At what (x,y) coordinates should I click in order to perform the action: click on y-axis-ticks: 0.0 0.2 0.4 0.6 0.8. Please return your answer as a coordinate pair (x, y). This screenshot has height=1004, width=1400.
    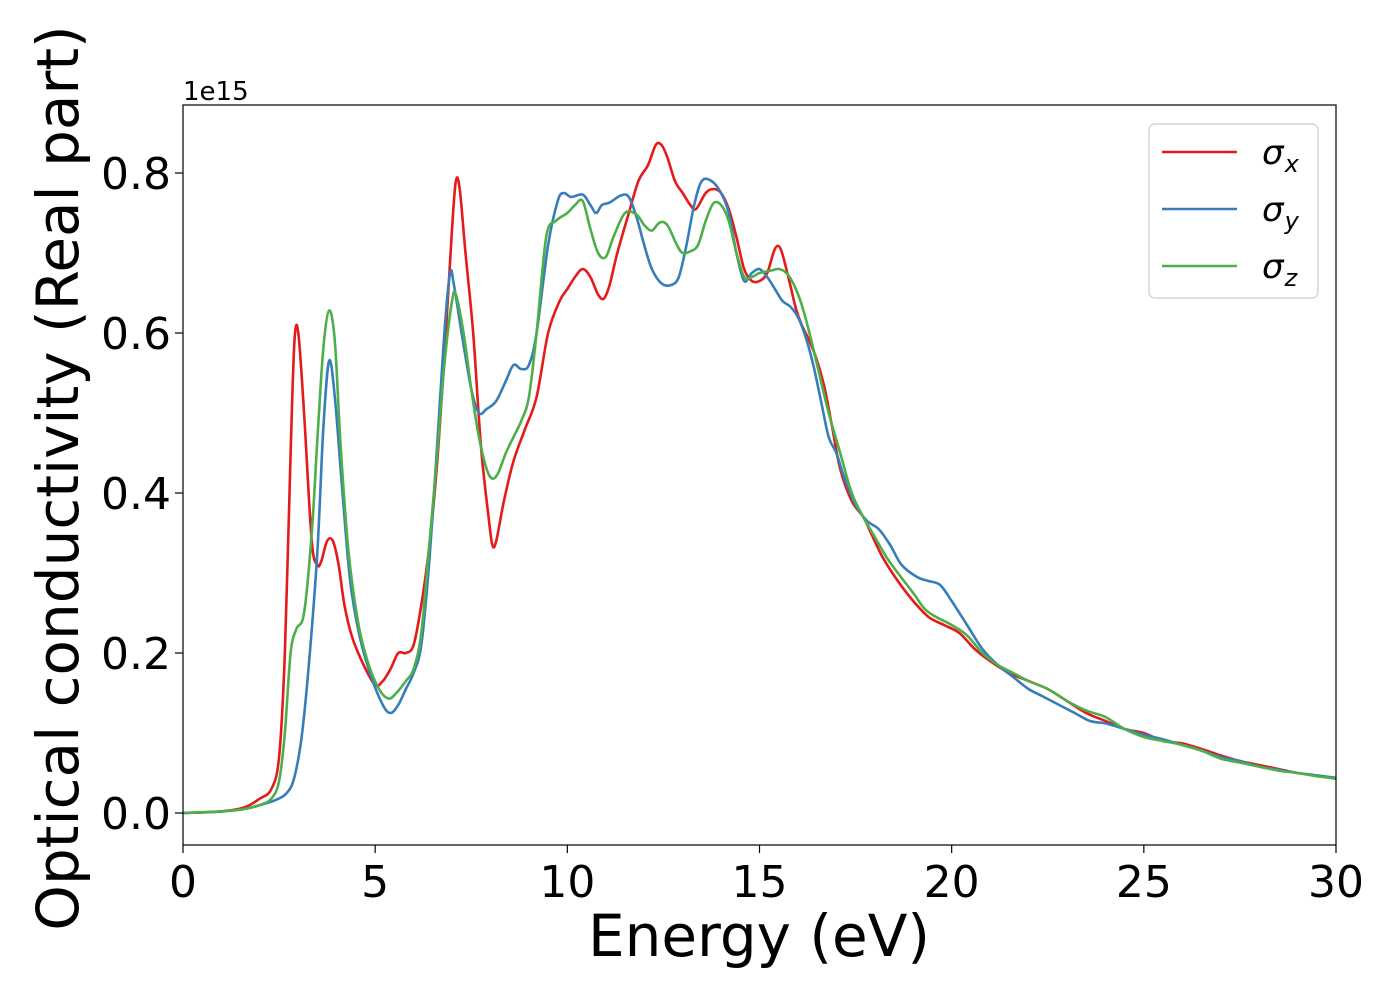
    Looking at the image, I should click on (142, 494).